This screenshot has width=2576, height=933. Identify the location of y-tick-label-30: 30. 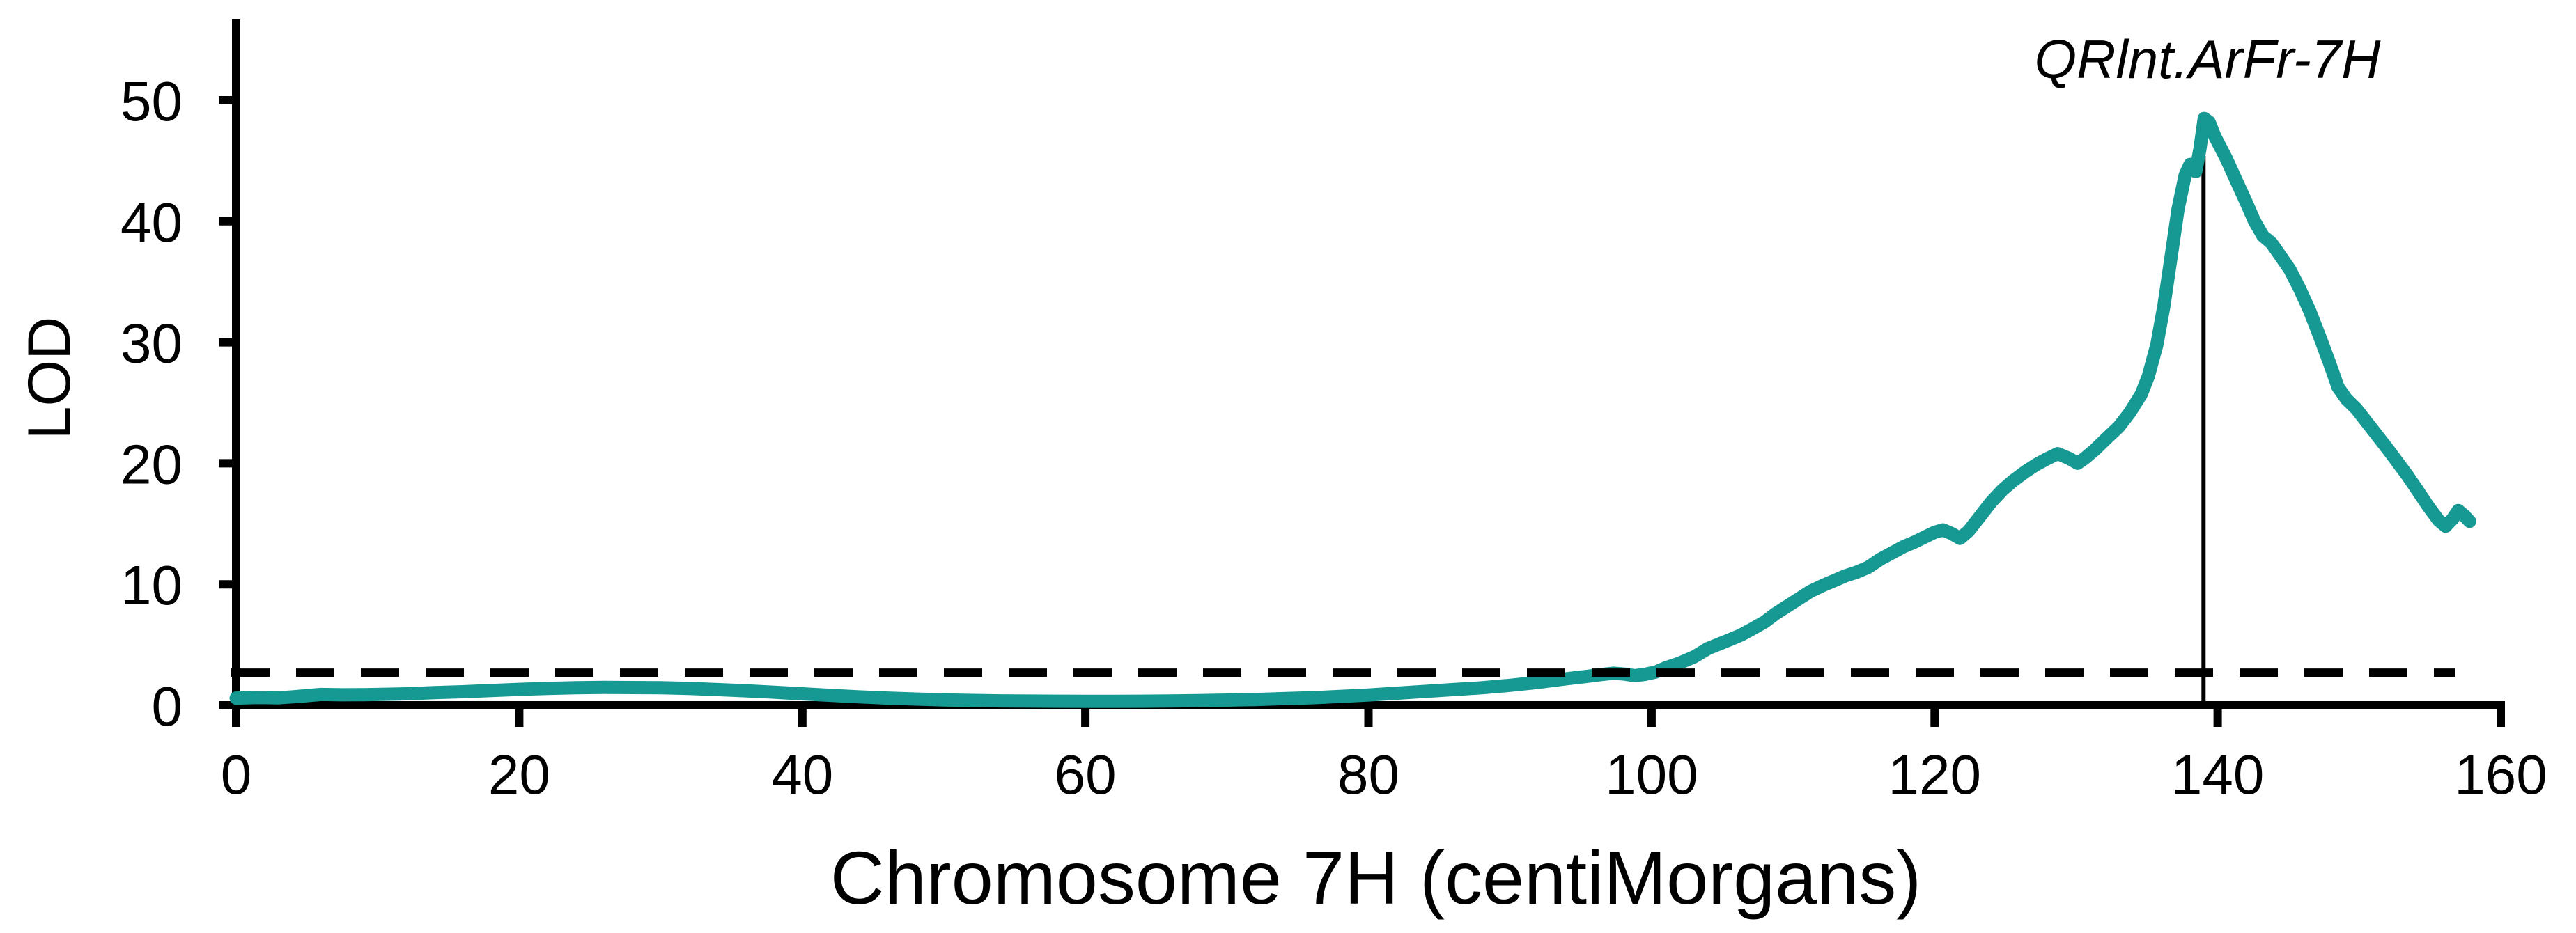
(152, 344).